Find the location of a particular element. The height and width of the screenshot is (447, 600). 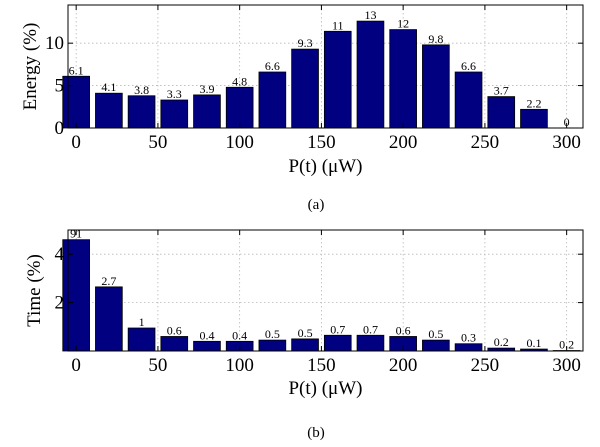

caption-a: (a) is located at coordinates (316, 205).